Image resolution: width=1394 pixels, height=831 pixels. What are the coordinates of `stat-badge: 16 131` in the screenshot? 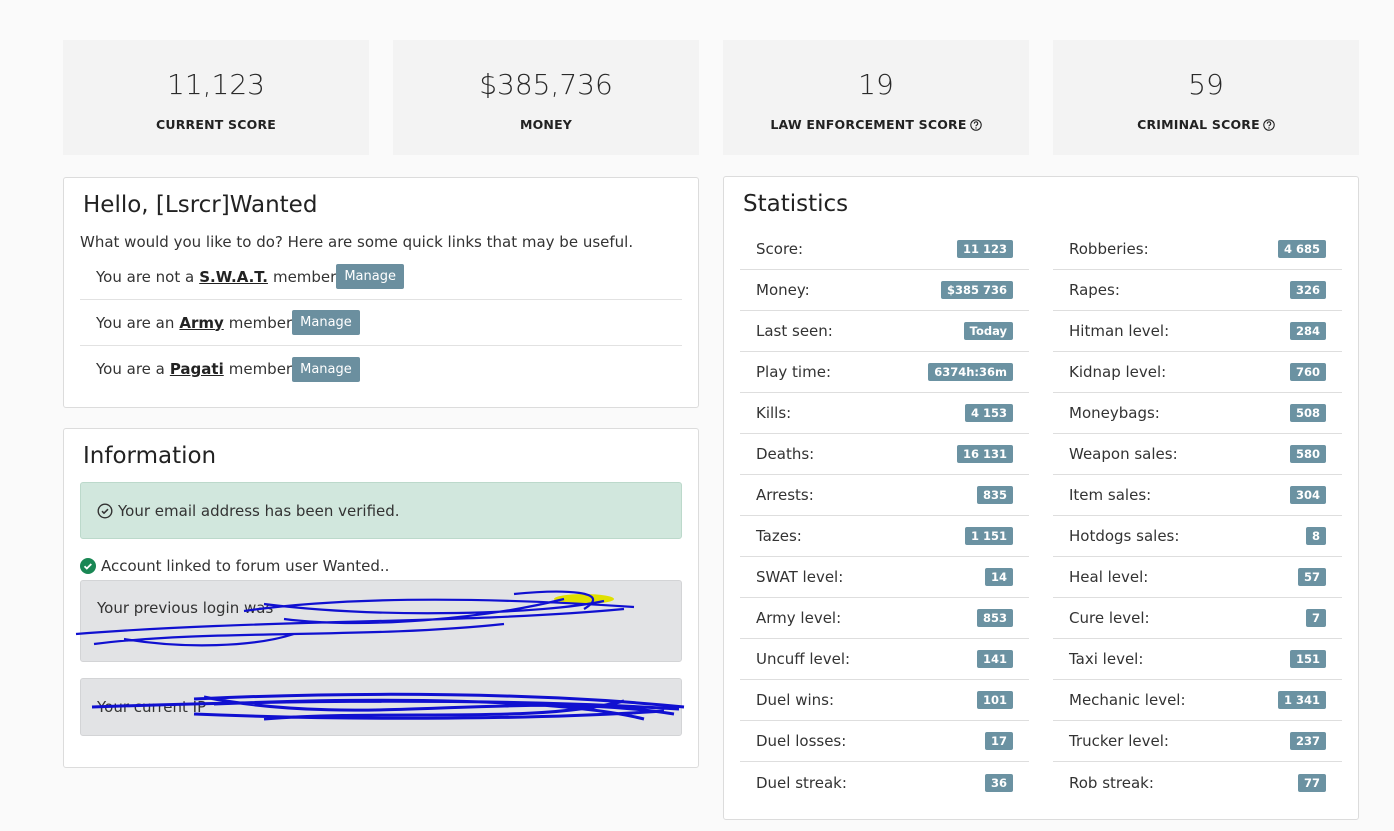 It's located at (984, 454).